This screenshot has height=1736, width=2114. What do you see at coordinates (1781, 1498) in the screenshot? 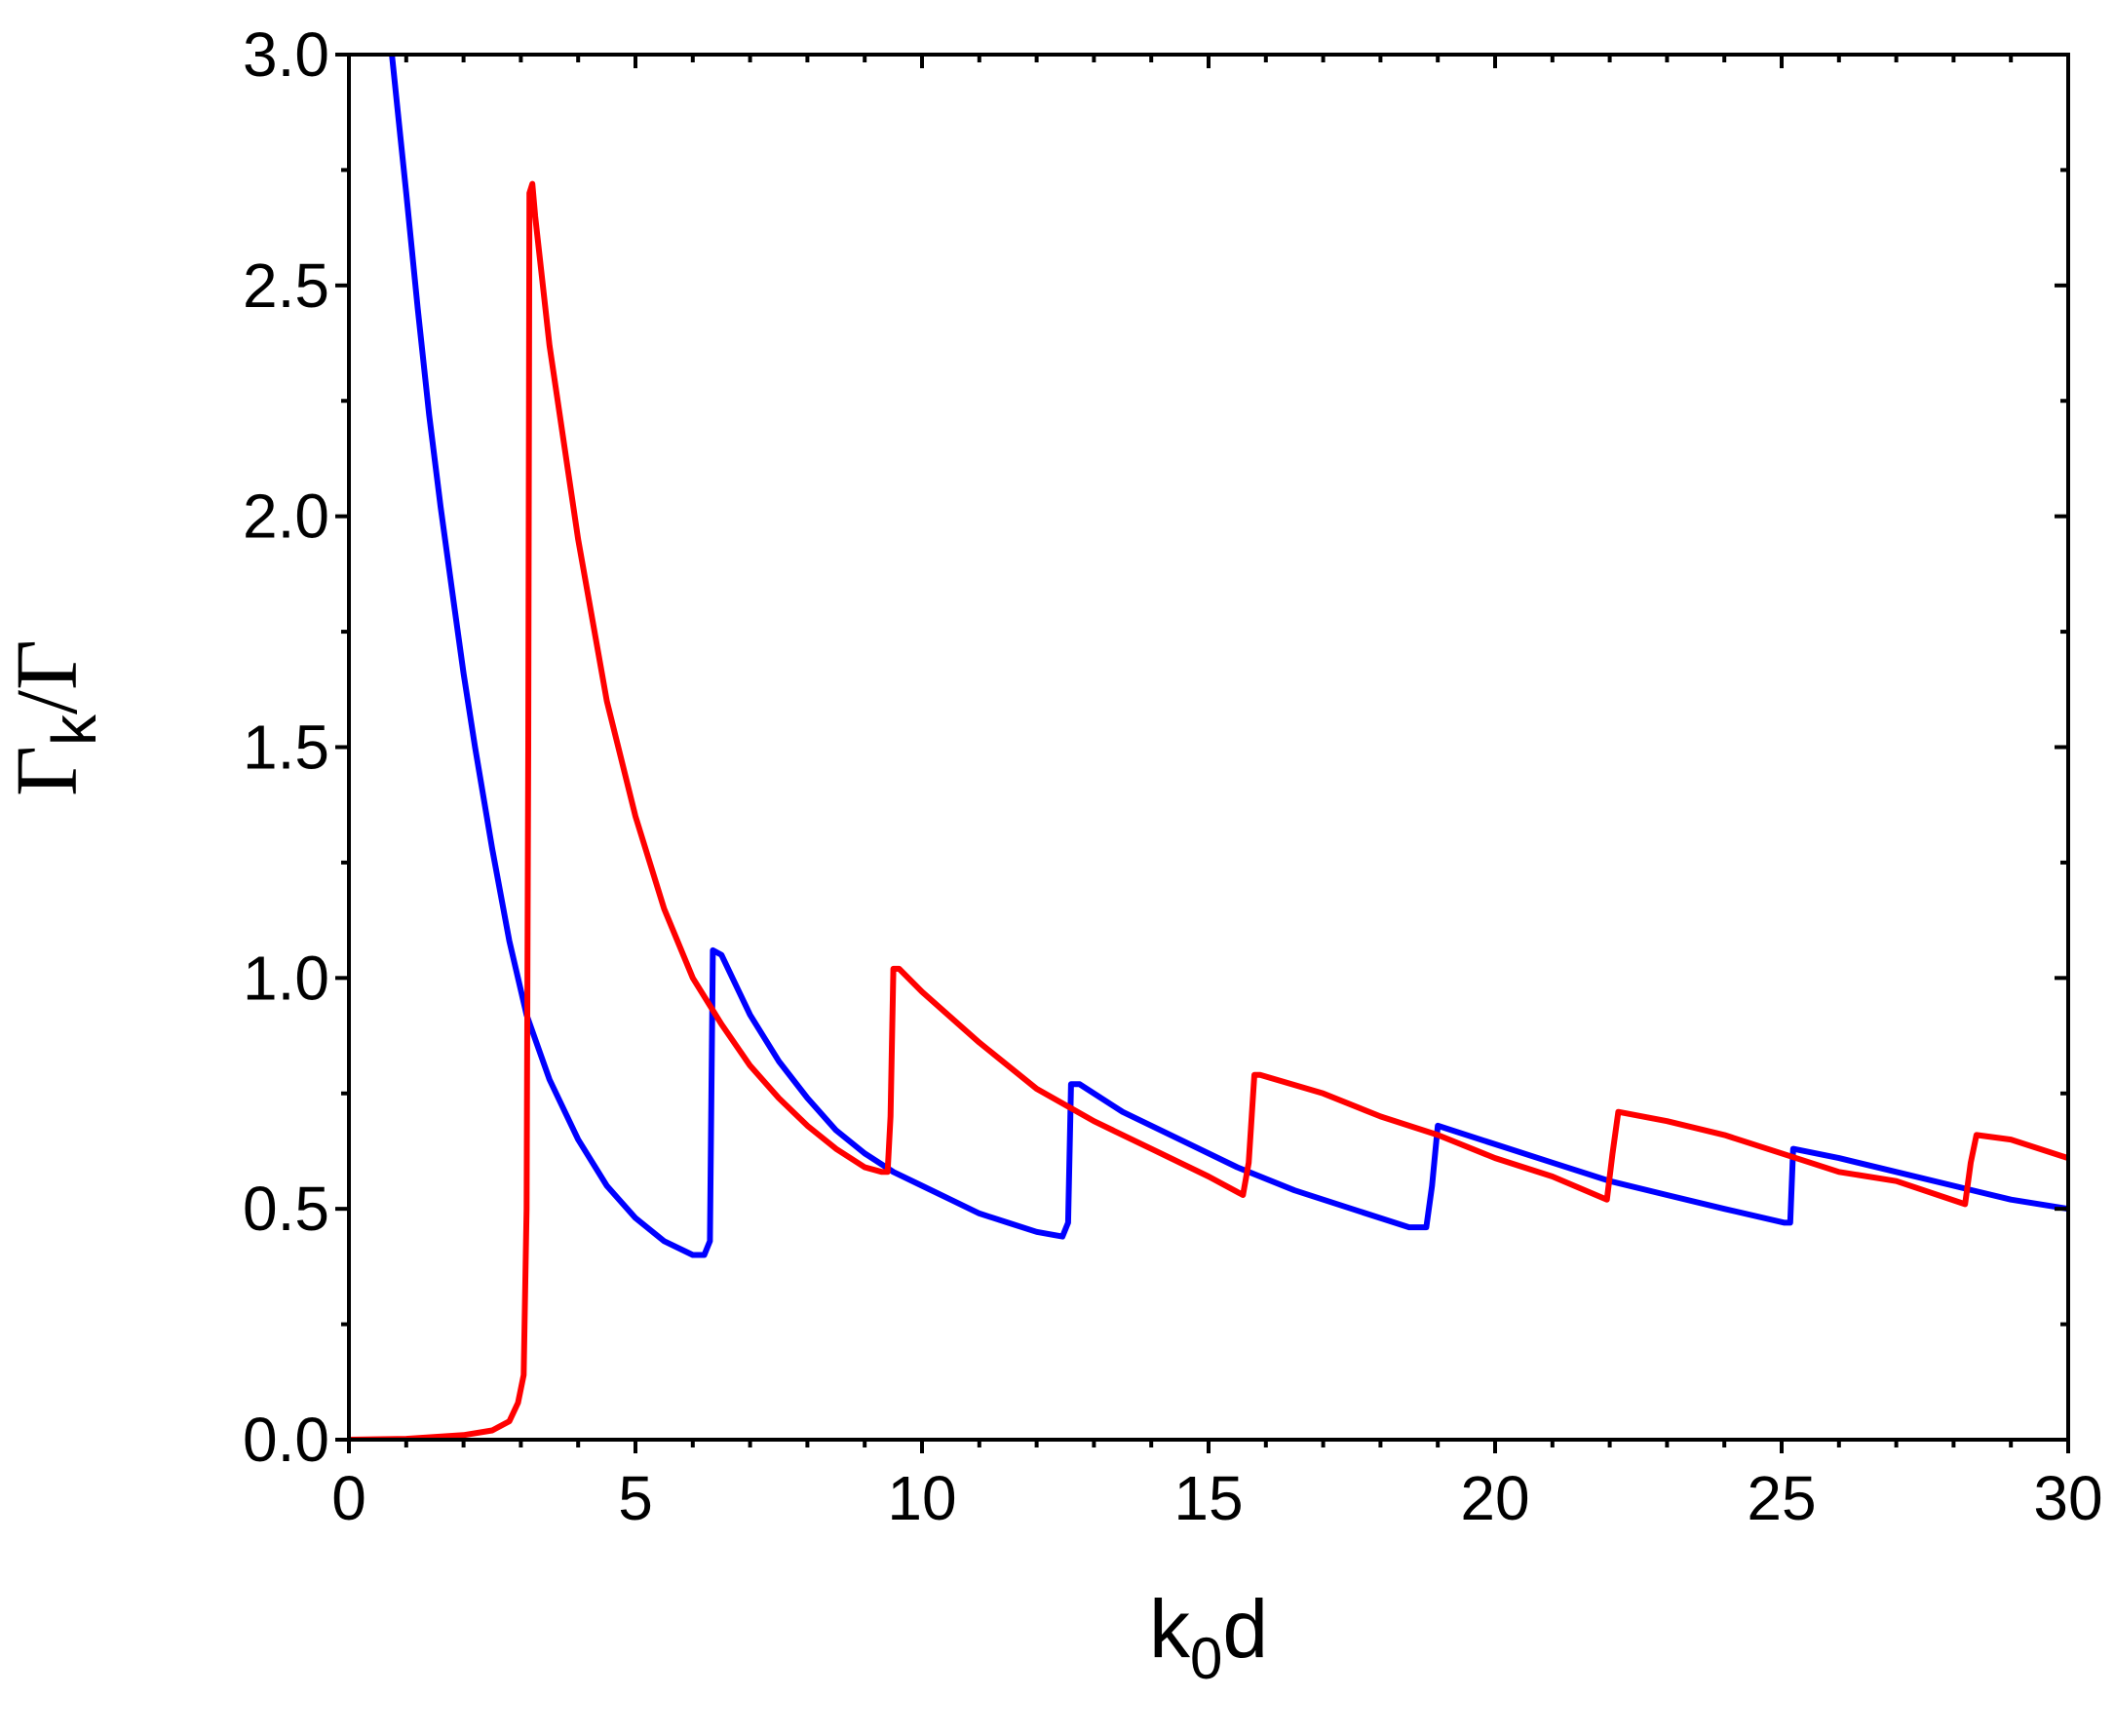
I see `x-tick-label: 25` at bounding box center [1781, 1498].